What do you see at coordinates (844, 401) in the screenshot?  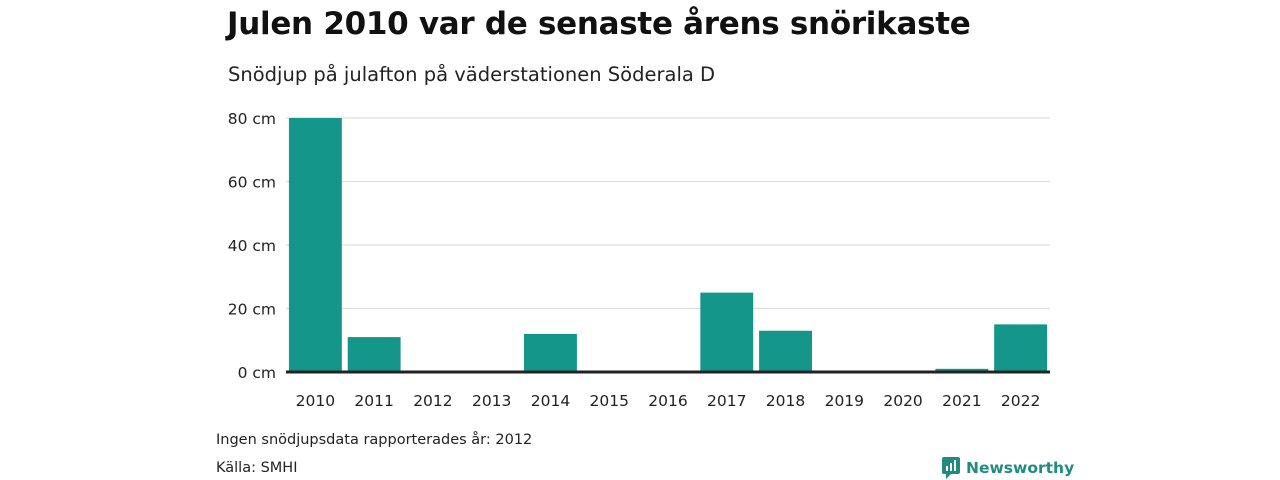 I see `x-tick-label: 2019` at bounding box center [844, 401].